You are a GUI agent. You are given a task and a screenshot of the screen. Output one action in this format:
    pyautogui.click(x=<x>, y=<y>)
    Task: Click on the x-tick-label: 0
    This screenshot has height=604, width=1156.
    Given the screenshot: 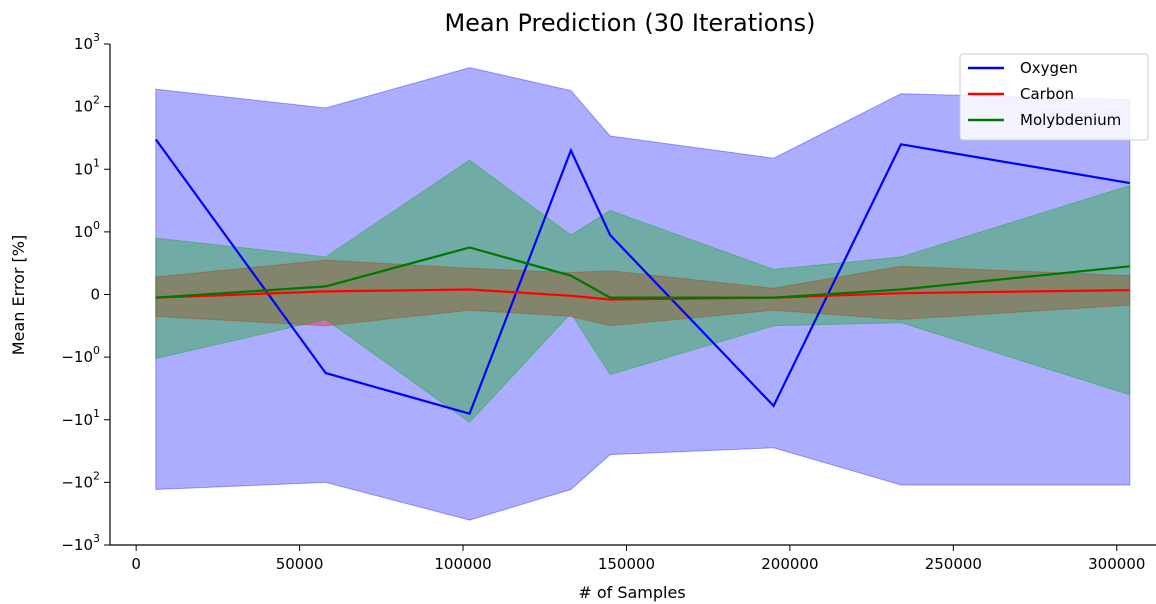 What is the action you would take?
    pyautogui.click(x=136, y=564)
    